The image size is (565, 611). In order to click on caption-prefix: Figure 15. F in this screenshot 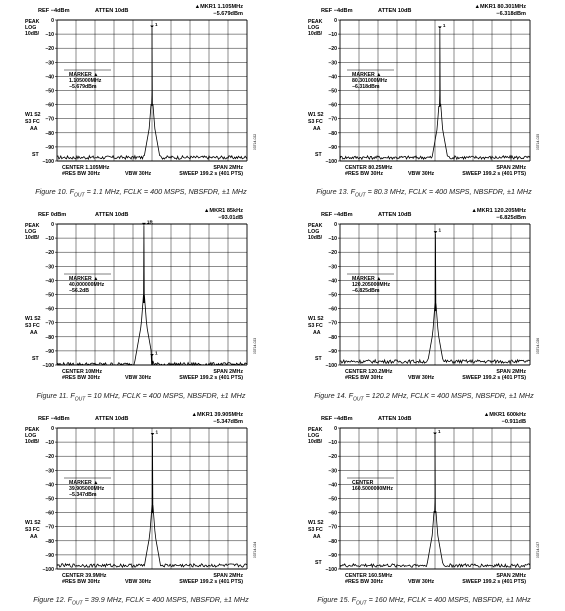, I will do `click(337, 599)`.